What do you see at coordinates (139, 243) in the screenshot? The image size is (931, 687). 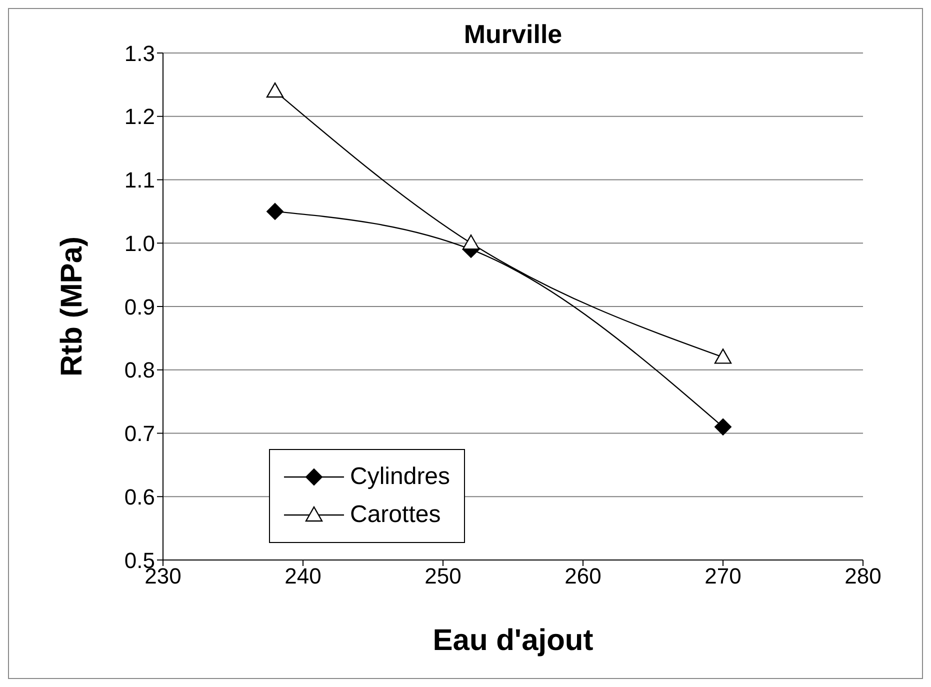 I see `y-tick-label: 1.0` at bounding box center [139, 243].